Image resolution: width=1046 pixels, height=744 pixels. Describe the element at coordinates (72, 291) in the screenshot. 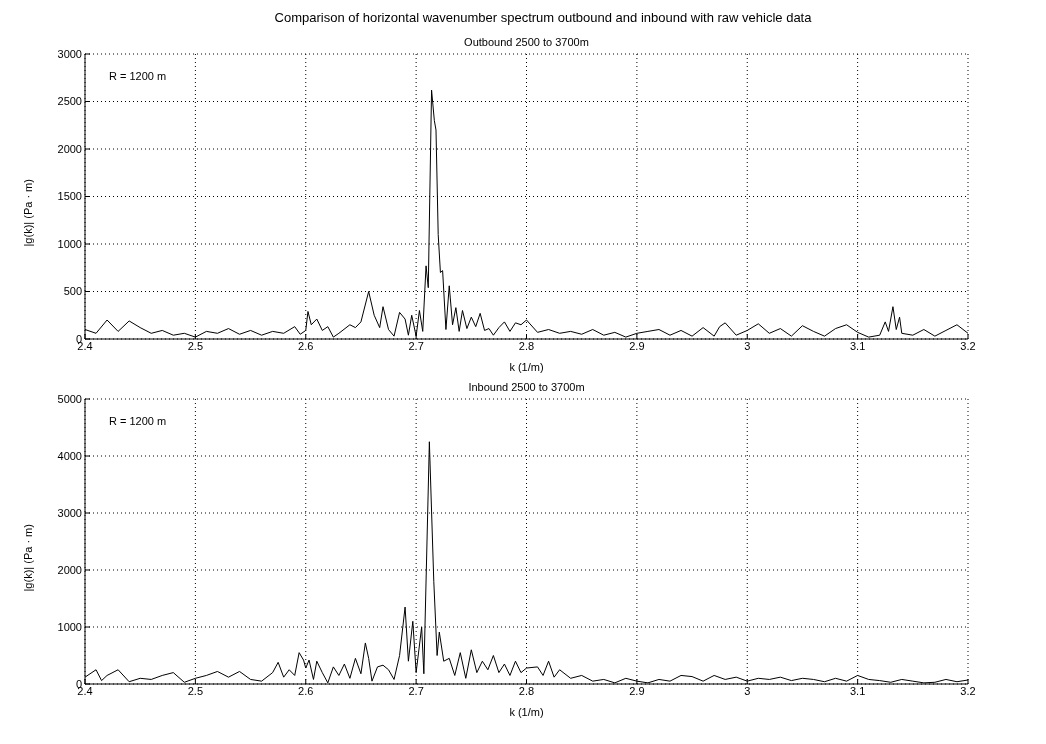

I see `y-tick-label: 500` at that location.